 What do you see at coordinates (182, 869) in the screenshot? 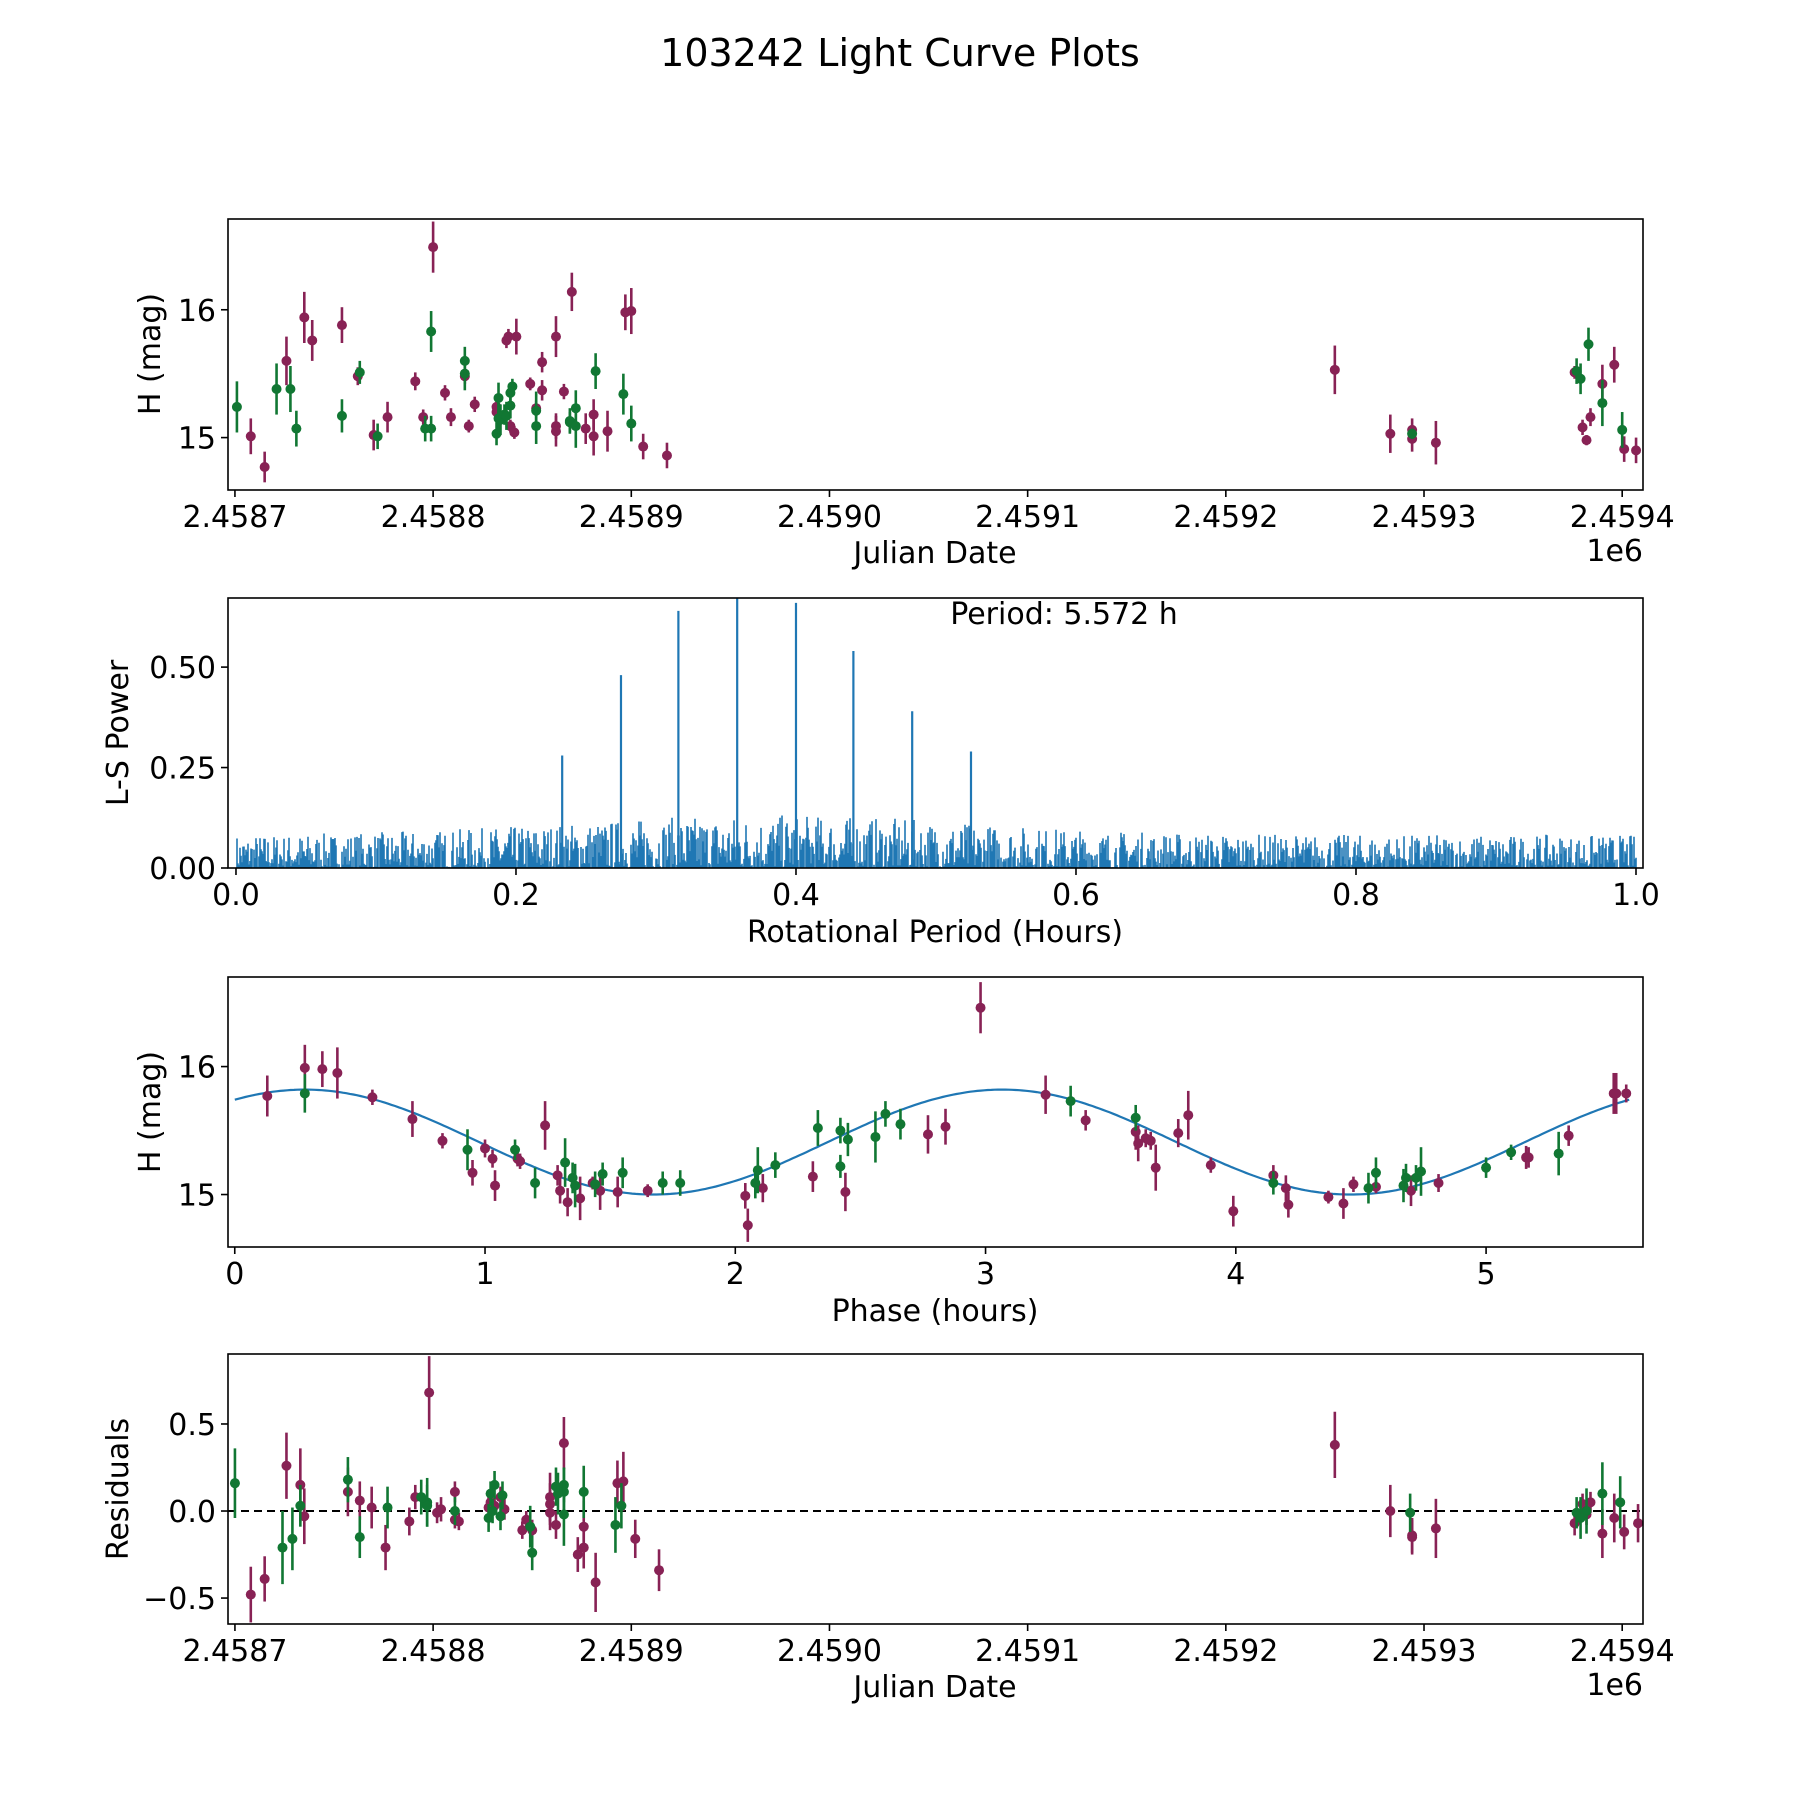
I see `y-tick-label: 0.00` at bounding box center [182, 869].